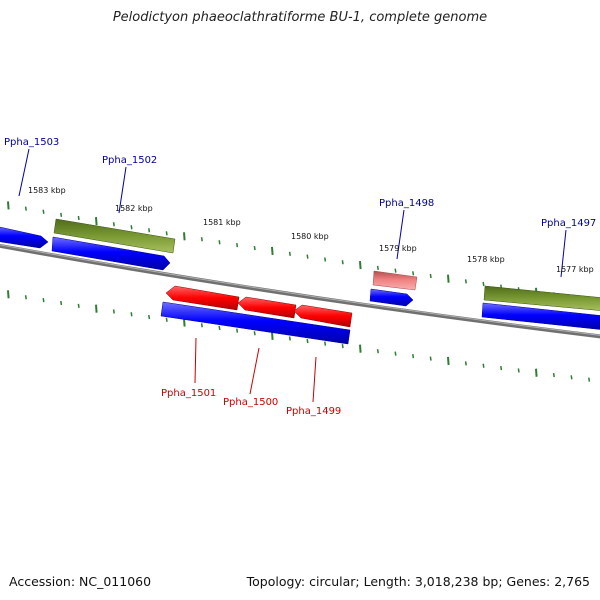 Image resolution: width=600 pixels, height=600 pixels. What do you see at coordinates (129, 160) in the screenshot?
I see `label-ppha-1502: Ppha_1502` at bounding box center [129, 160].